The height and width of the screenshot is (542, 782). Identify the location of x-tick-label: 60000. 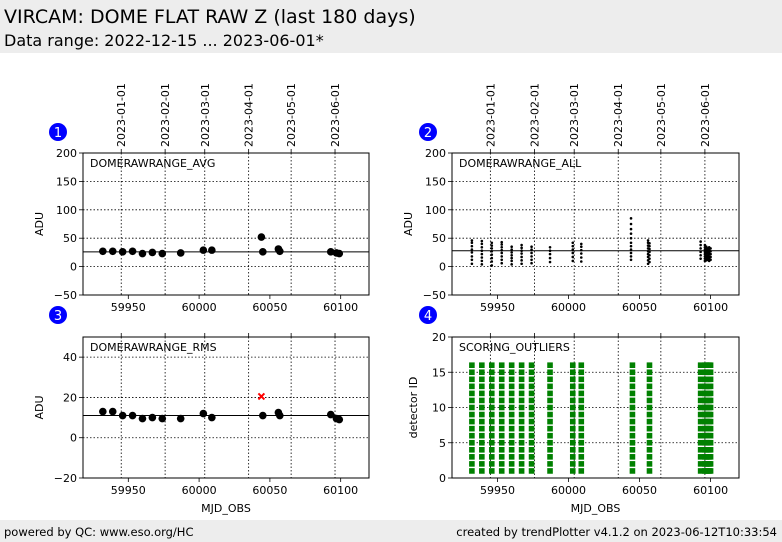
(199, 490).